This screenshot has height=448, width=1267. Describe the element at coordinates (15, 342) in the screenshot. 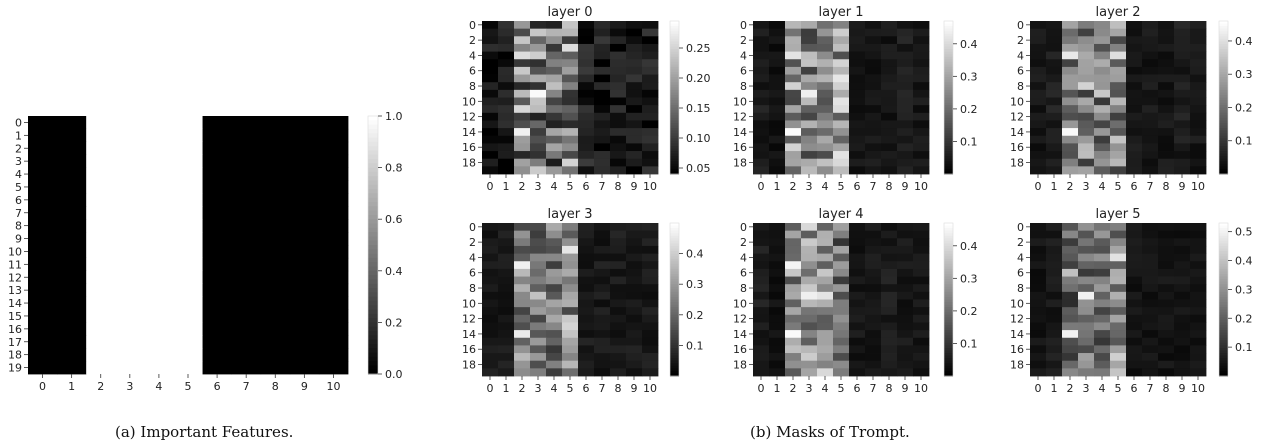

I see `y-tick-label: 17` at that location.